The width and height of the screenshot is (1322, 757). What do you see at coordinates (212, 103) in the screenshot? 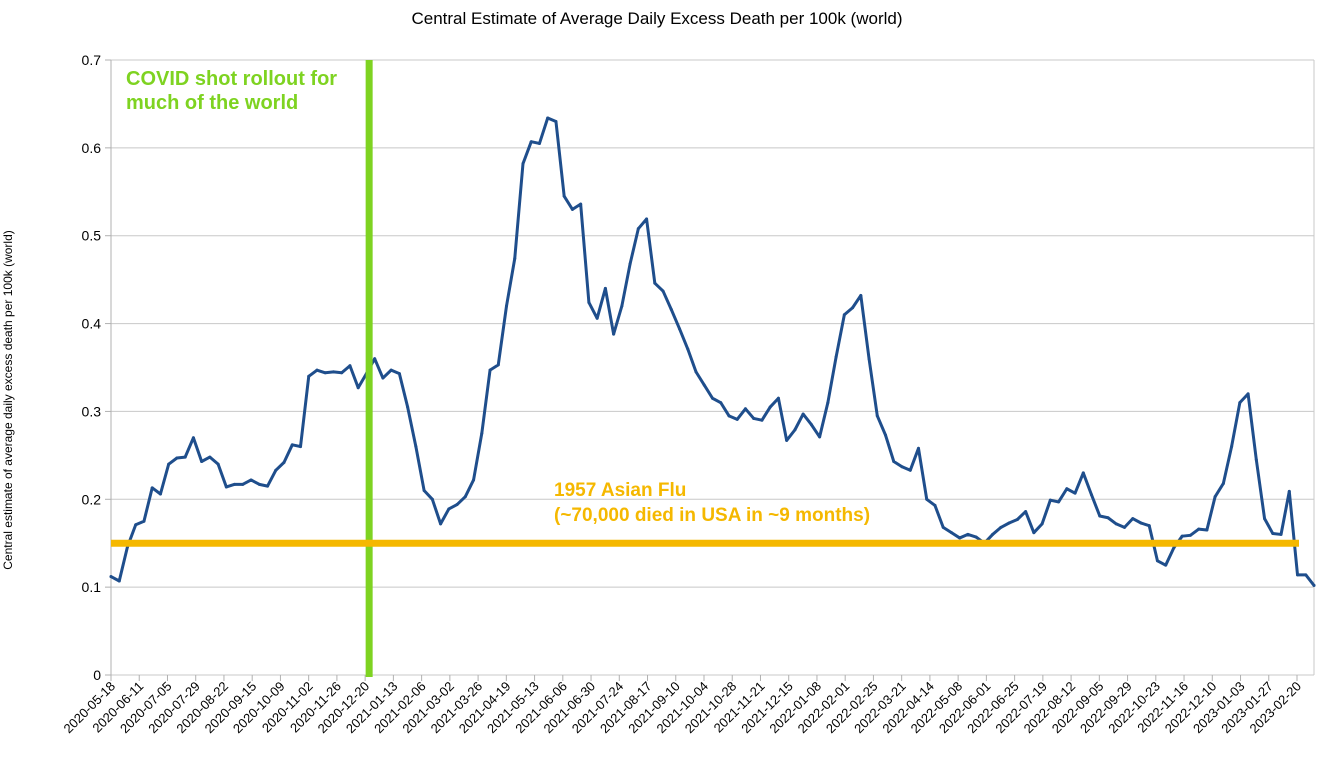
I see `covid-rollout-label: much of the world` at bounding box center [212, 103].